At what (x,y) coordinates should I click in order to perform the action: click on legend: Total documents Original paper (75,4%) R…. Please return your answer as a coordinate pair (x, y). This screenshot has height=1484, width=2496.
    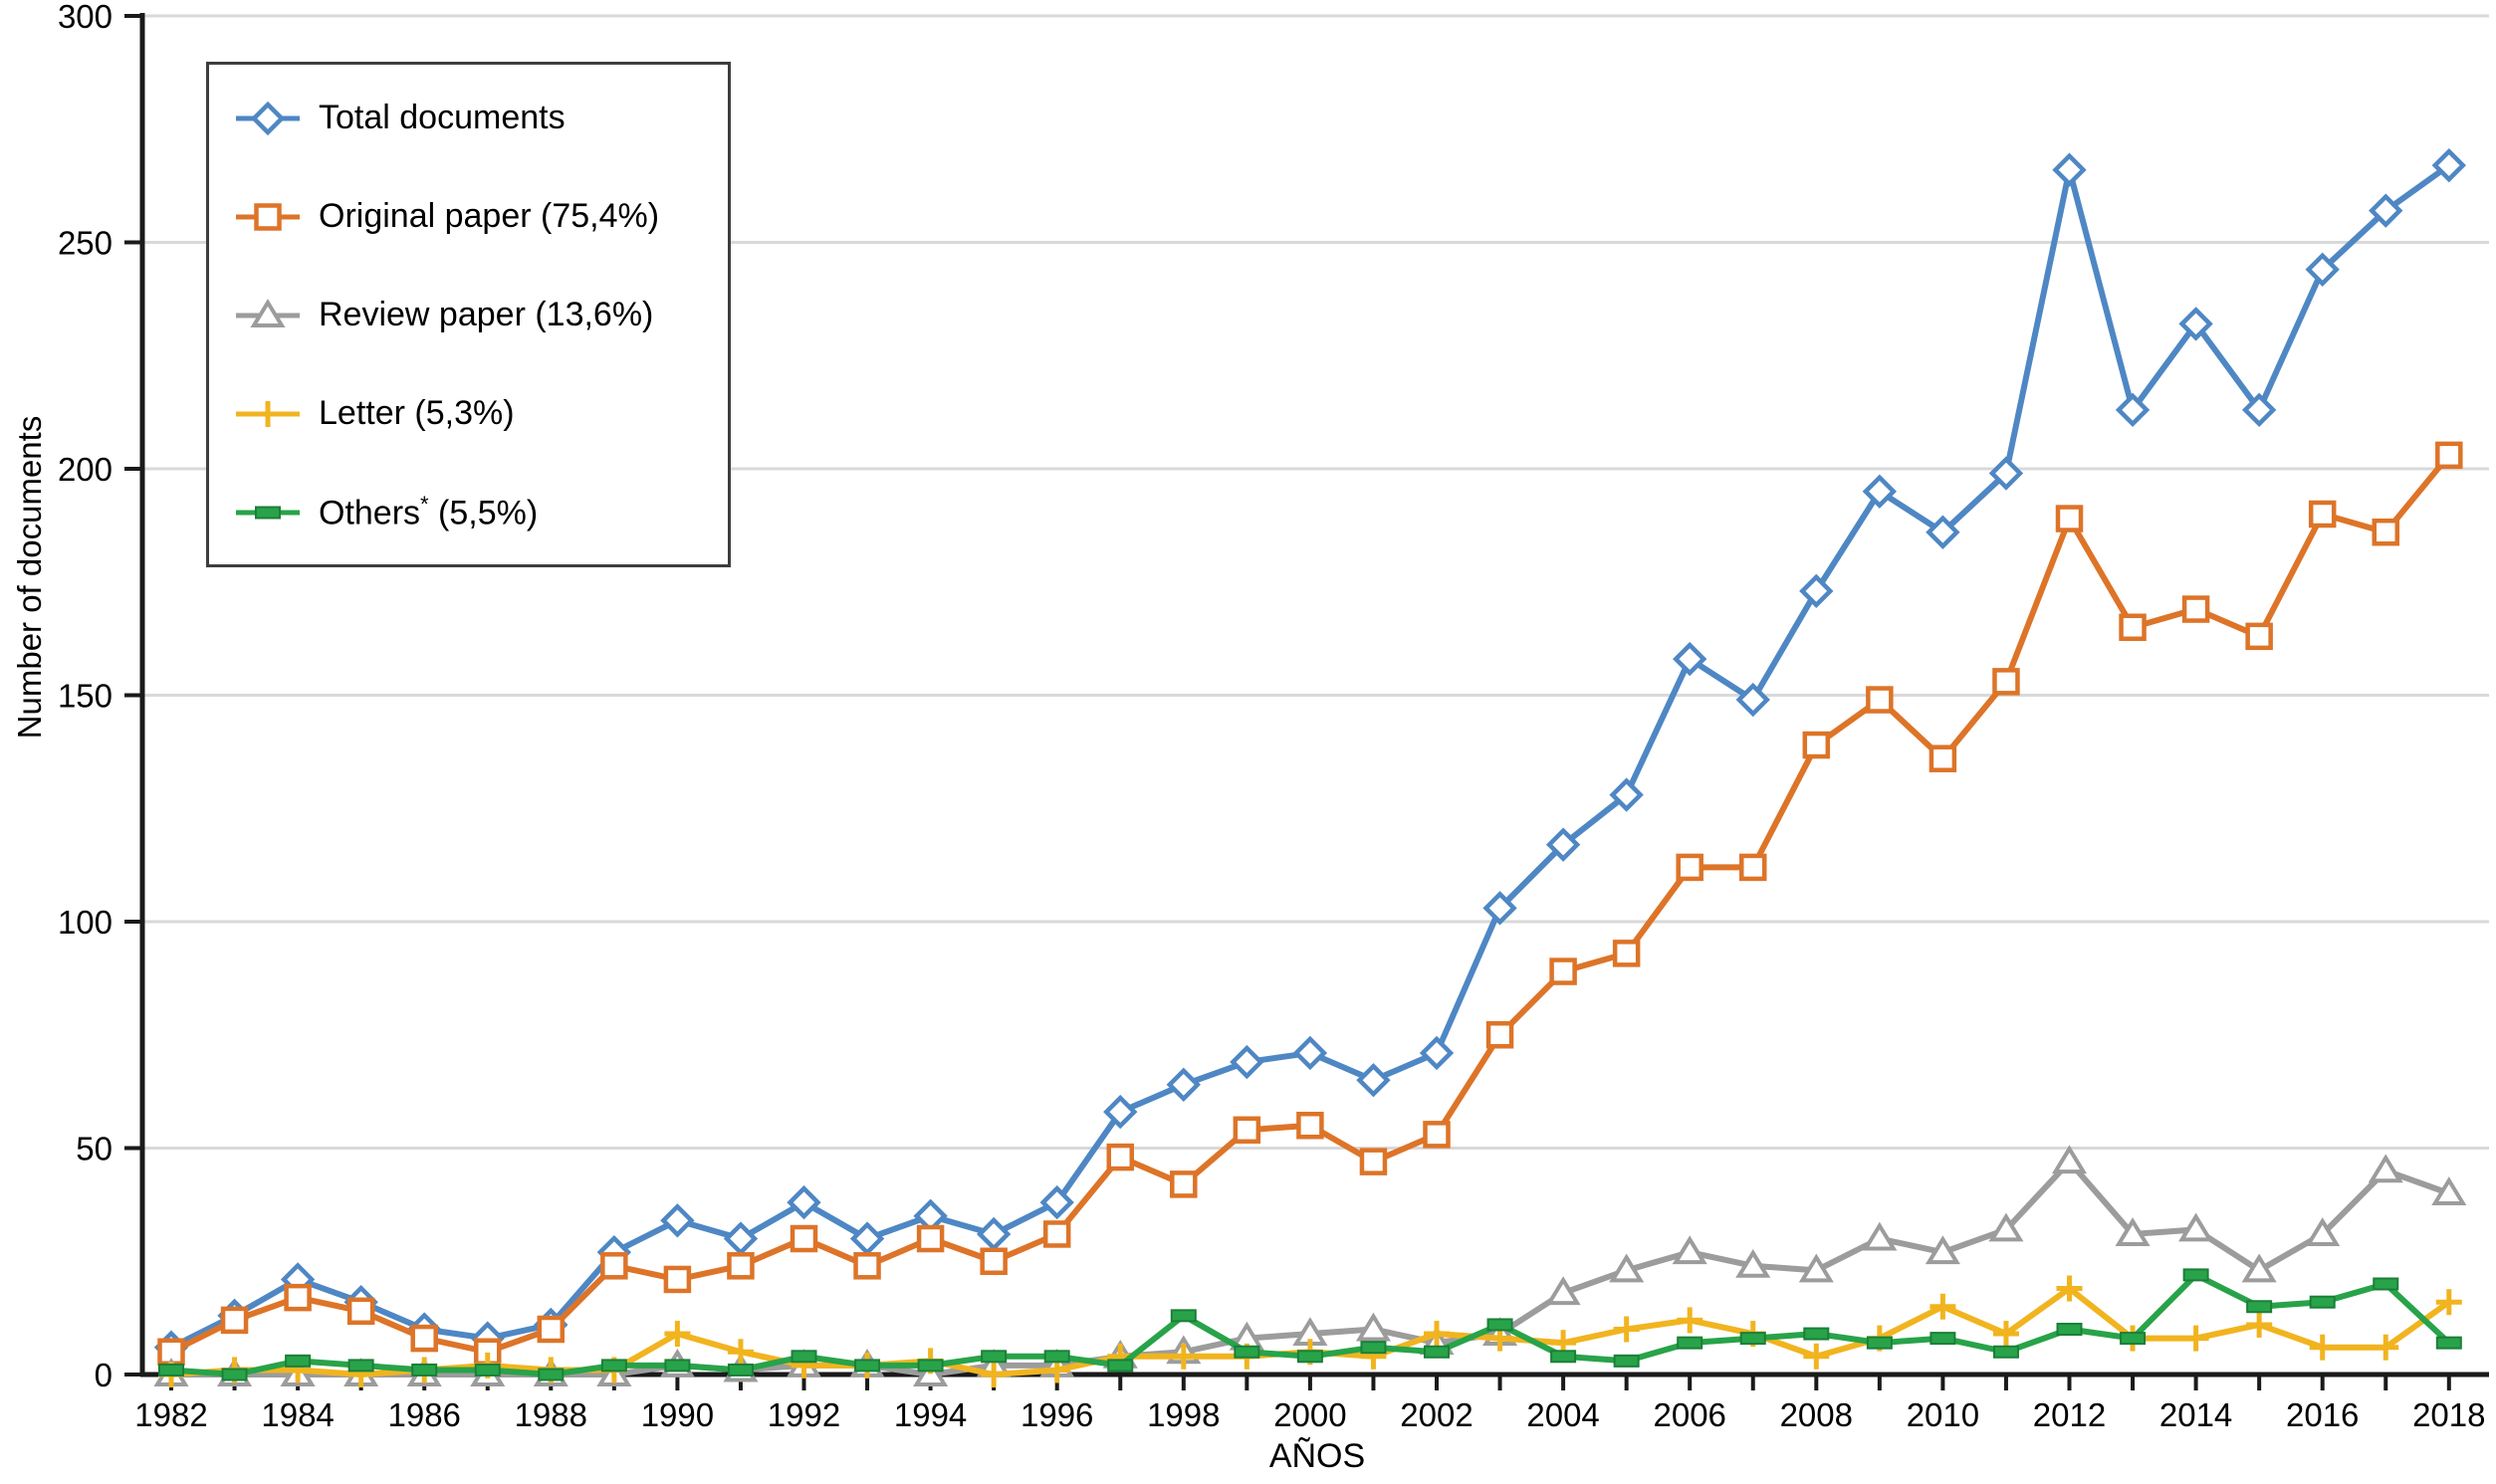
    Looking at the image, I should click on (468, 314).